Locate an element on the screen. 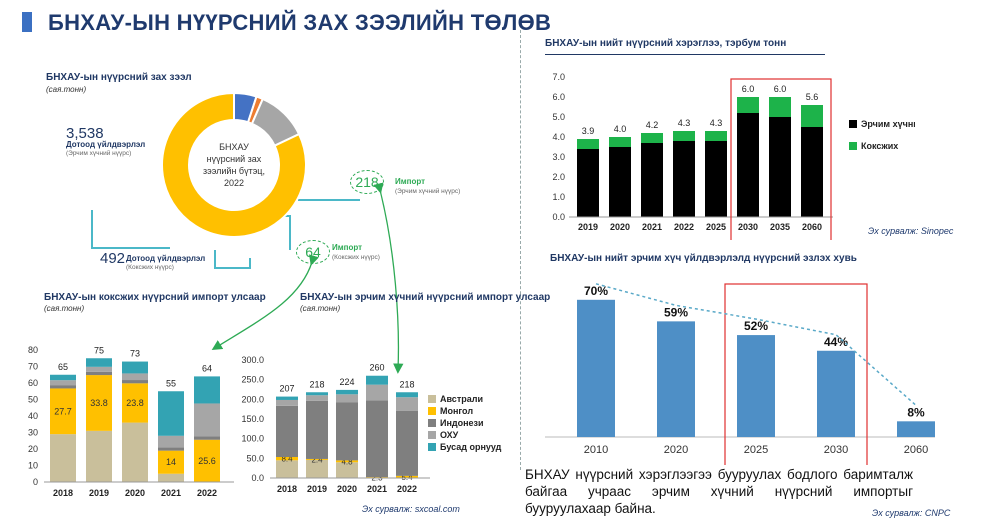 The height and width of the screenshot is (524, 1000). page-title: БНХАУ-ЫН НҮҮРСНИЙ ЗАХ ЗЭЭЛИЙН ТӨЛӨВ is located at coordinates (300, 22).